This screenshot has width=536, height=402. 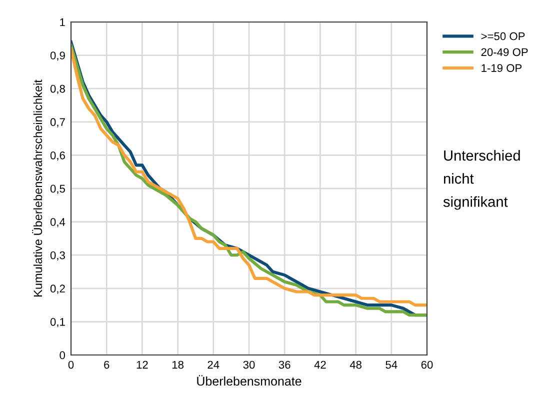 What do you see at coordinates (320, 364) in the screenshot?
I see `x-tick-label: 42` at bounding box center [320, 364].